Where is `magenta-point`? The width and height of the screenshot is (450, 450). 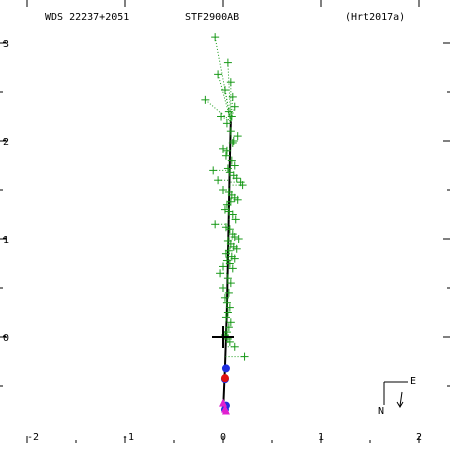
magenta-point is located at coordinates (225, 410).